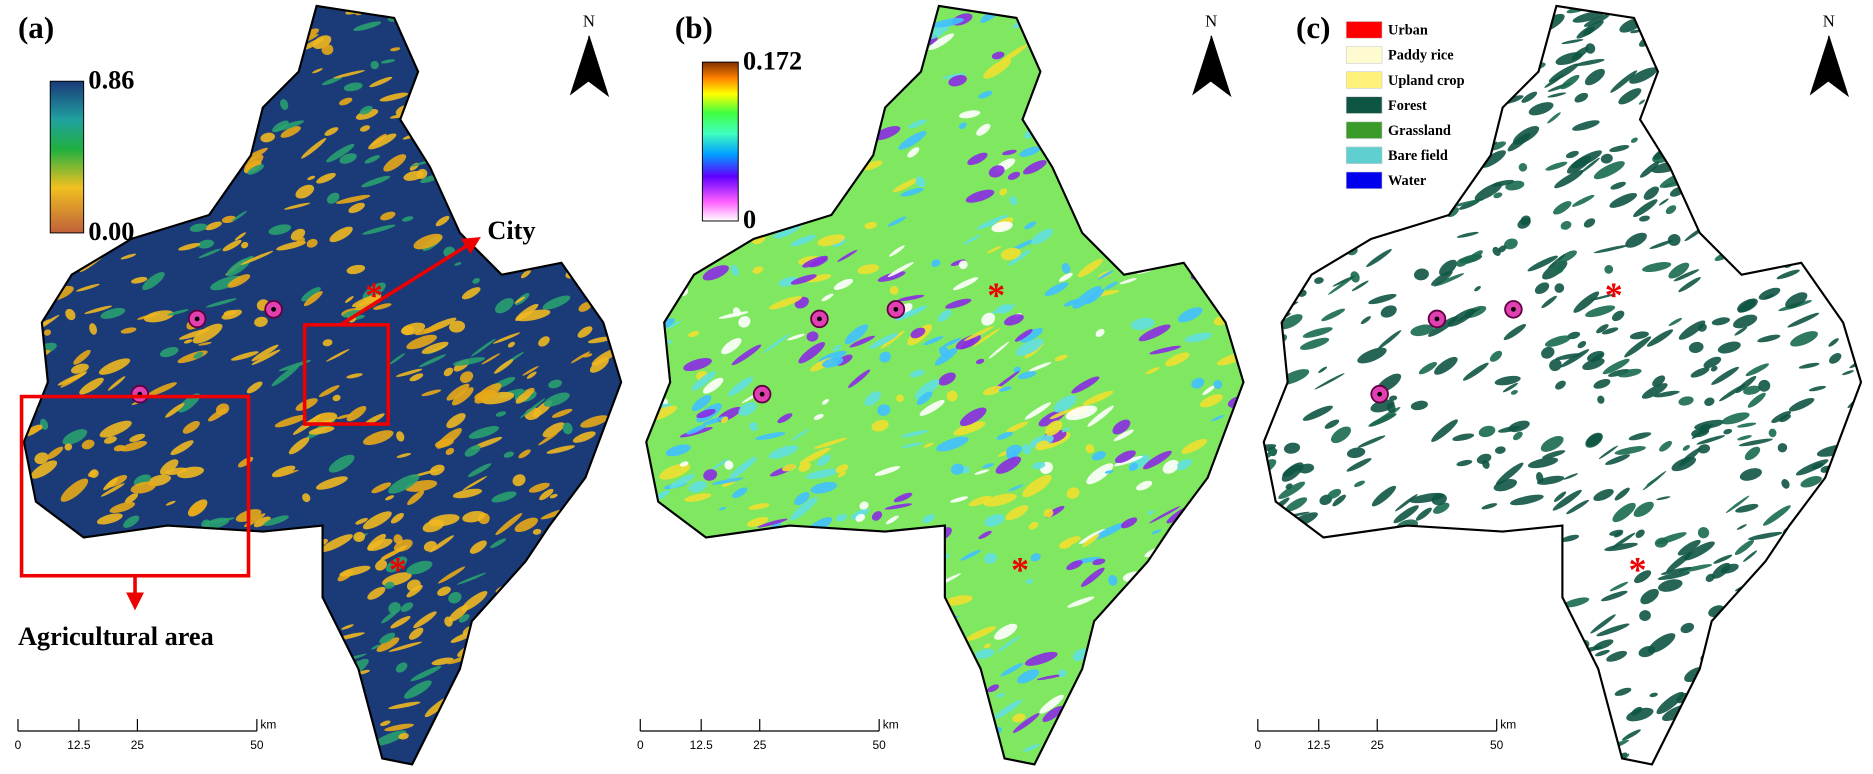  What do you see at coordinates (1221, 66) in the screenshot?
I see `north-arrow-right` at bounding box center [1221, 66].